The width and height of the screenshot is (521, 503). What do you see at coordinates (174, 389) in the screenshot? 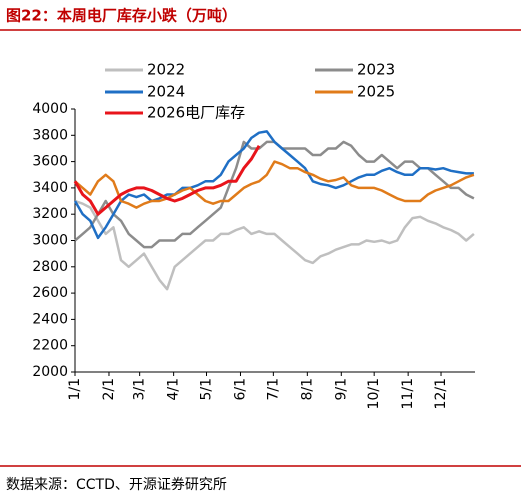
I see `x-tick-label: 4/1` at bounding box center [174, 389].